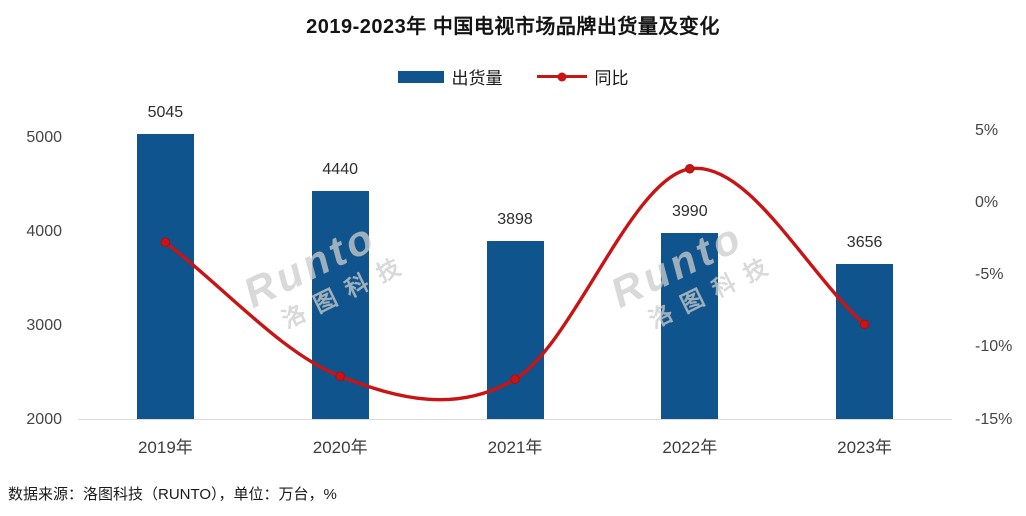 This screenshot has width=1026, height=516. What do you see at coordinates (515, 419) in the screenshot?
I see `x-axis-line` at bounding box center [515, 419].